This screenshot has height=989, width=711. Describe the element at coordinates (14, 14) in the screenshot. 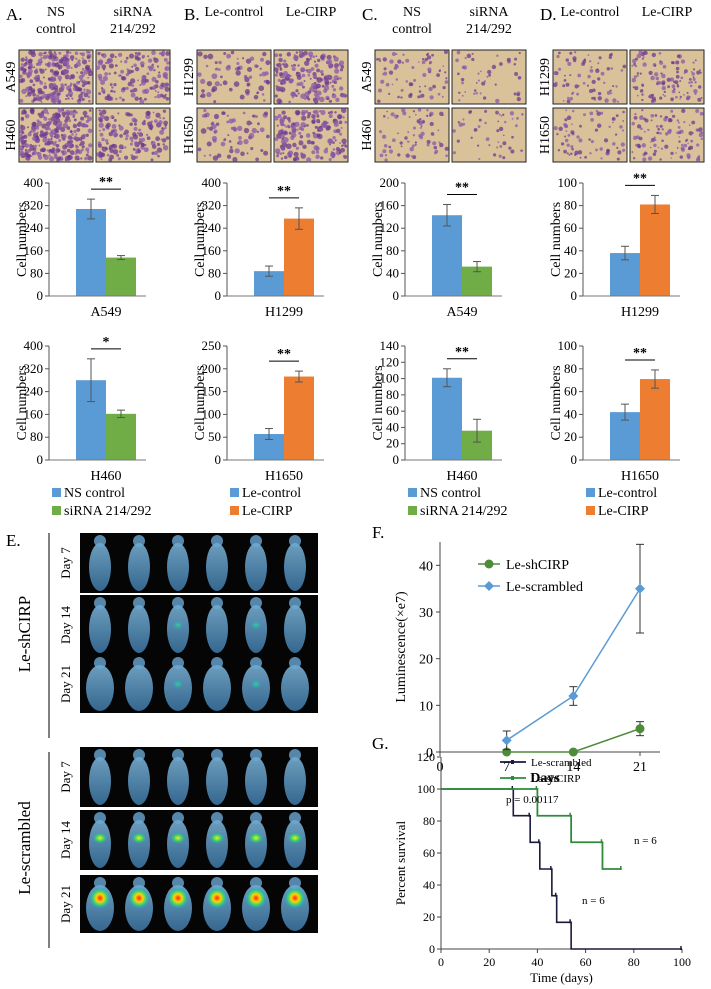

I see `panel-letter: A.` at that location.